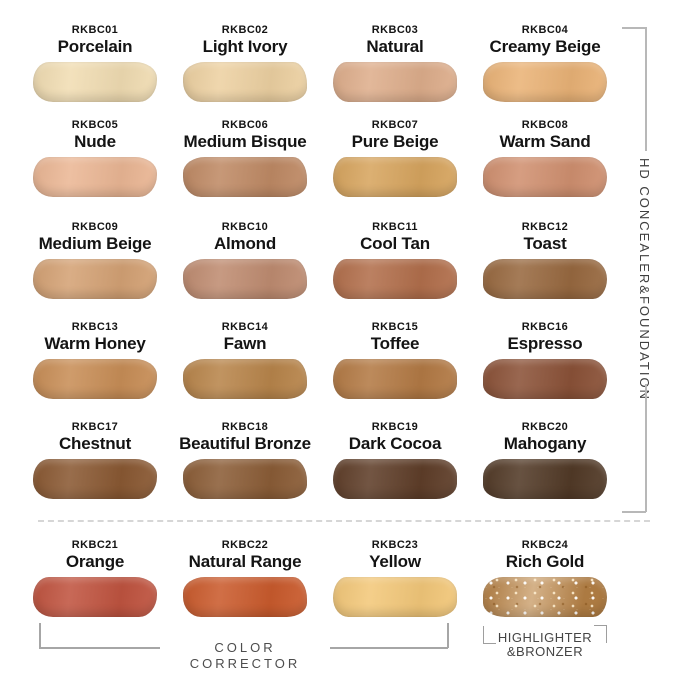 The image size is (679, 679). Describe the element at coordinates (545, 141) in the screenshot. I see `shade-name: Warm Sand` at that location.